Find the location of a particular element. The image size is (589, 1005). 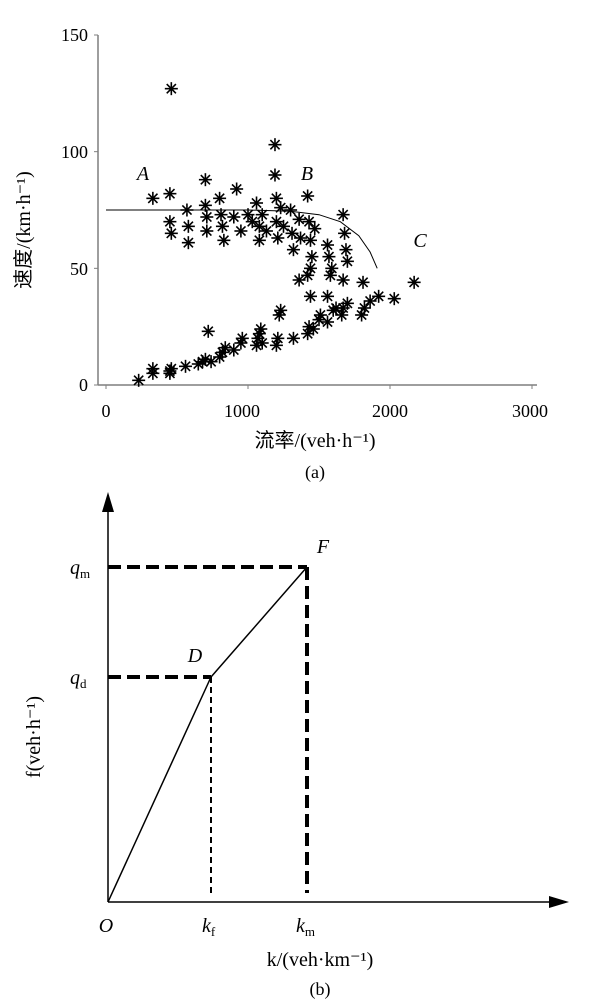

chart-a-xtick-0: 0 is located at coordinates (106, 411).